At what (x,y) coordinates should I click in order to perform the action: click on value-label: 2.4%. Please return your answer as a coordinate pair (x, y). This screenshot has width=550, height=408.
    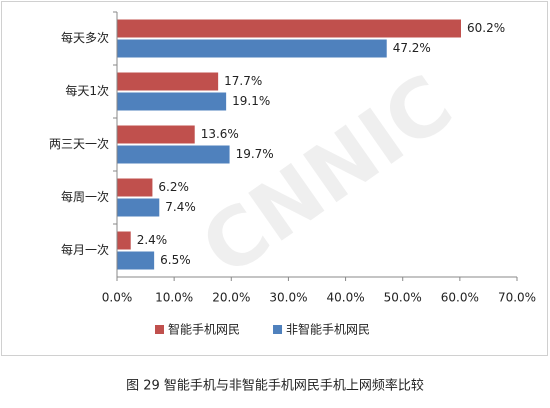
    Looking at the image, I should click on (152, 240).